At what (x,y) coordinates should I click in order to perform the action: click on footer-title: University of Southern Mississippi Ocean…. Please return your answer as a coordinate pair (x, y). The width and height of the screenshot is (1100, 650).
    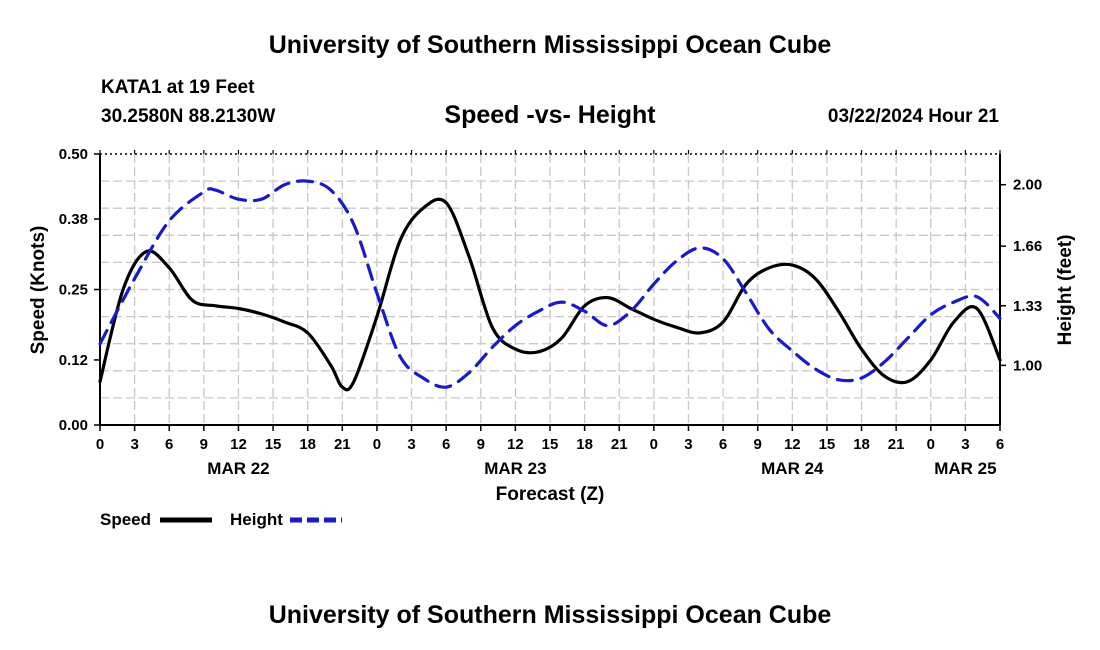
    Looking at the image, I should click on (550, 615).